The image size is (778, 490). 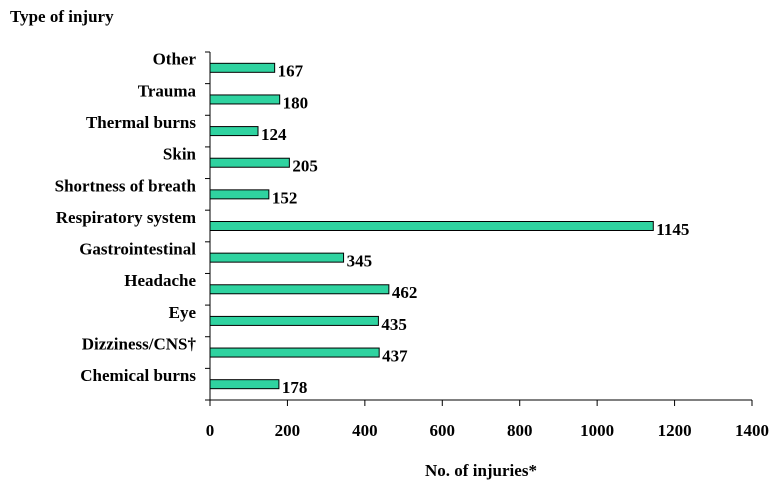 What do you see at coordinates (520, 430) in the screenshot?
I see `x-tick-label: 800` at bounding box center [520, 430].